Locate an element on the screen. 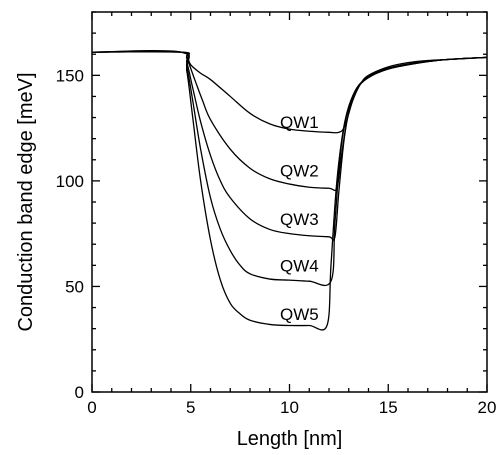 Image resolution: width=503 pixels, height=455 pixels. x-tick-label: 10 is located at coordinates (289, 407).